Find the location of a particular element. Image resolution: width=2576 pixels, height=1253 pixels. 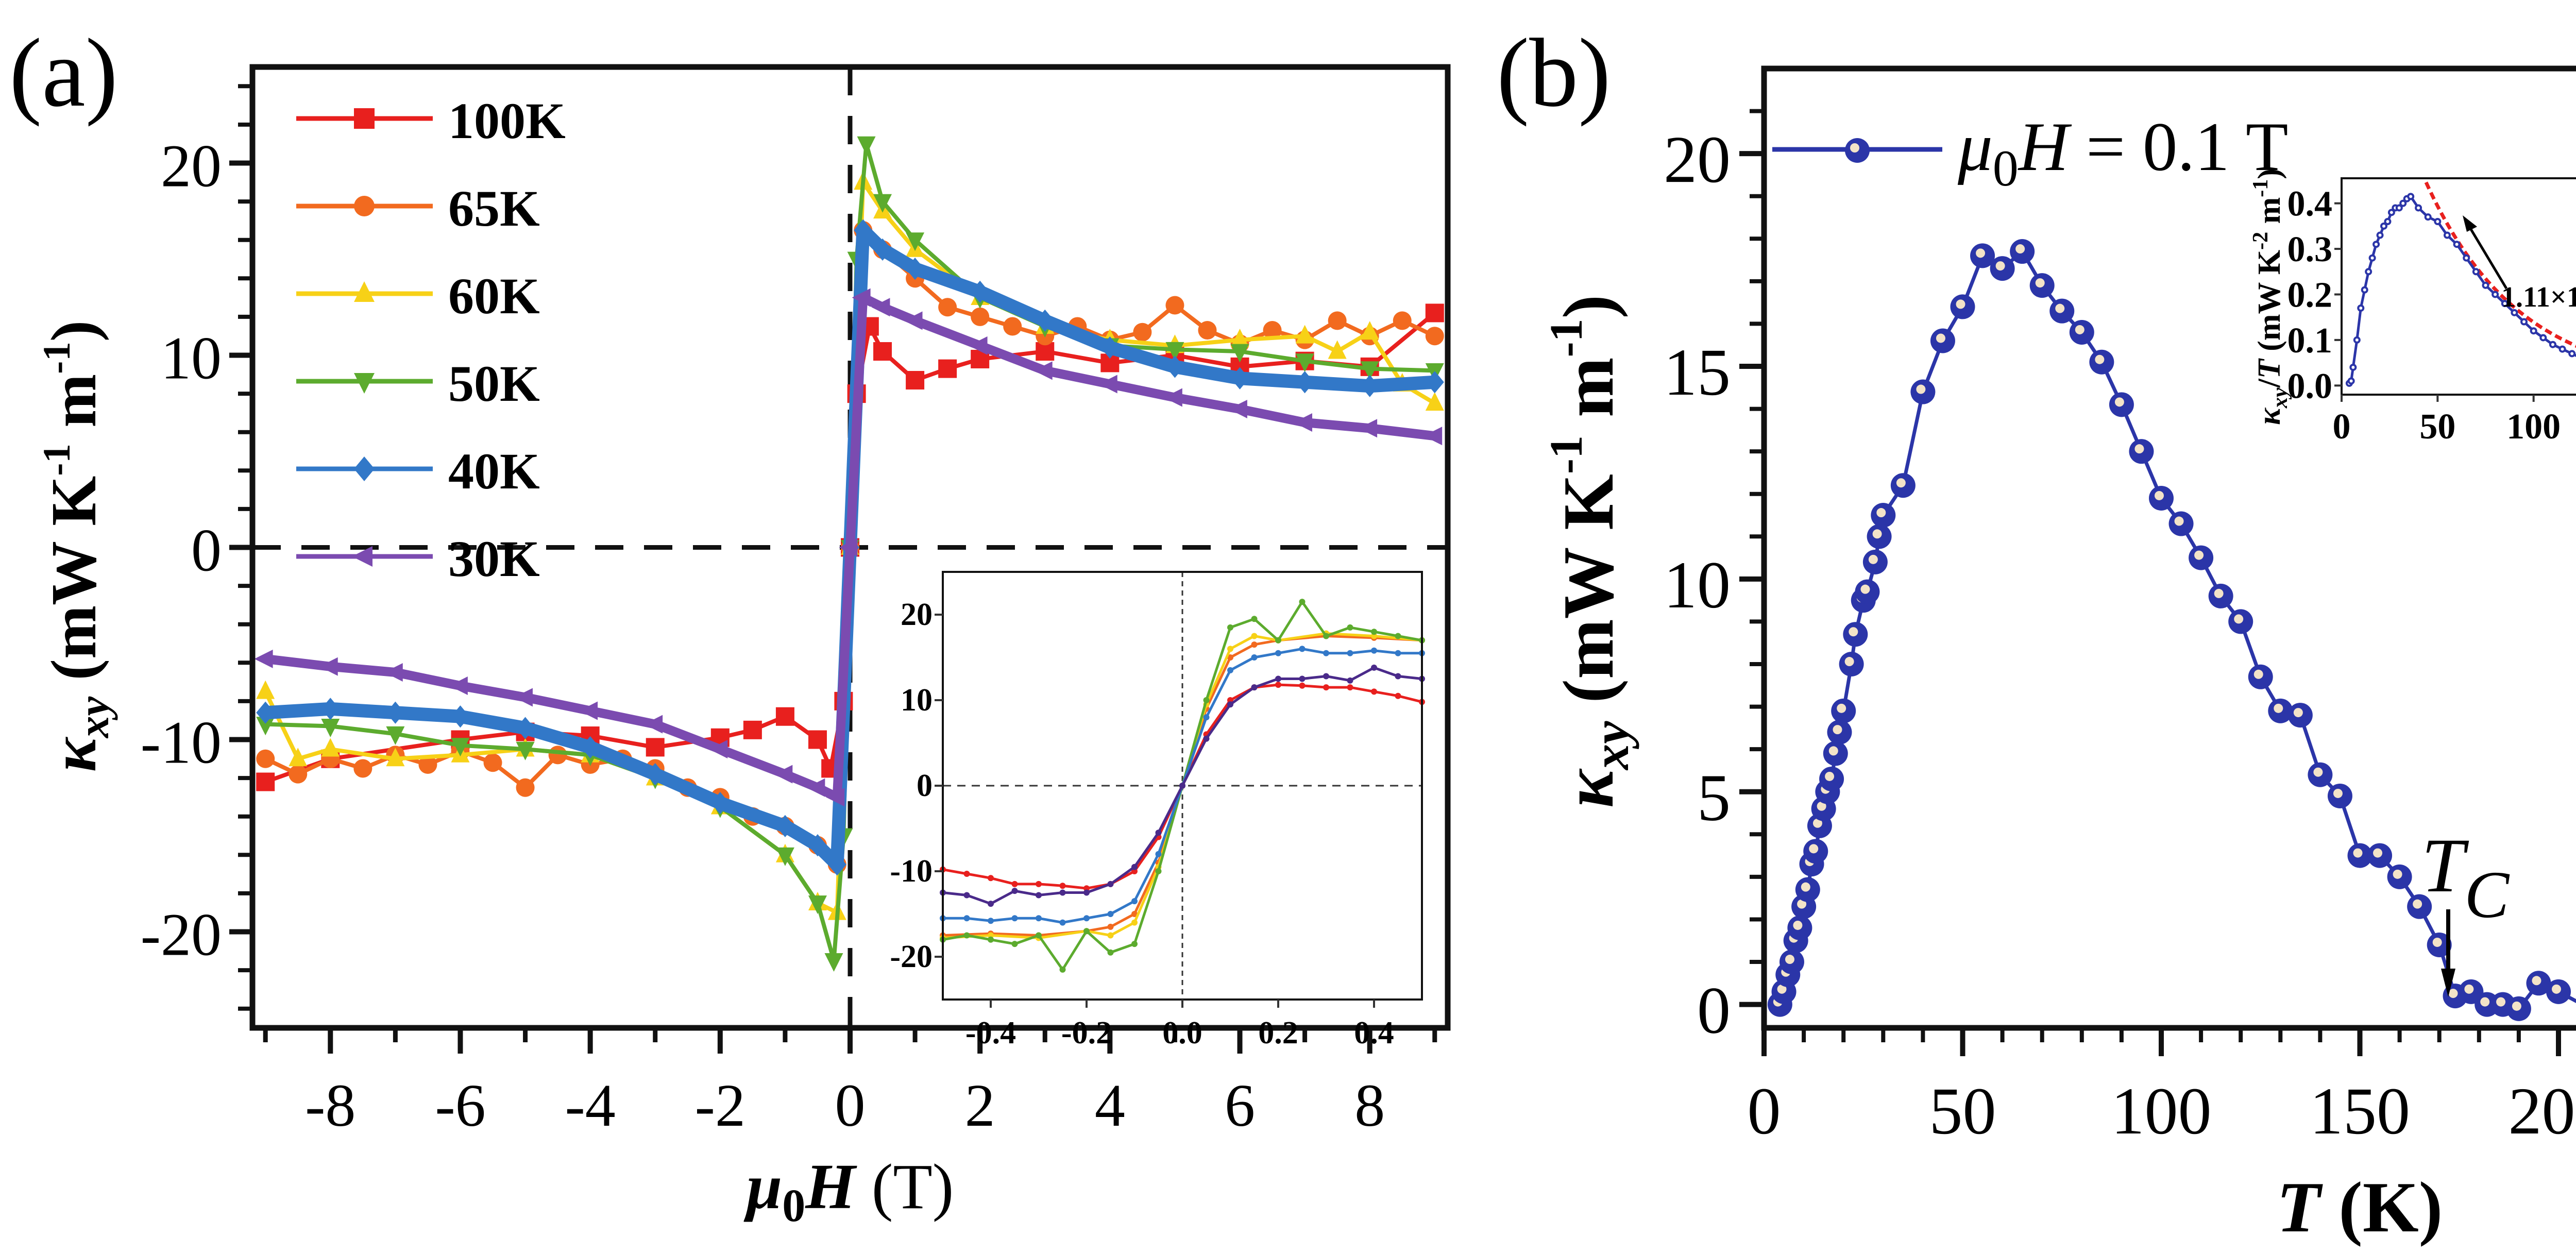

panel-a-label: (a) is located at coordinates (63, 73).